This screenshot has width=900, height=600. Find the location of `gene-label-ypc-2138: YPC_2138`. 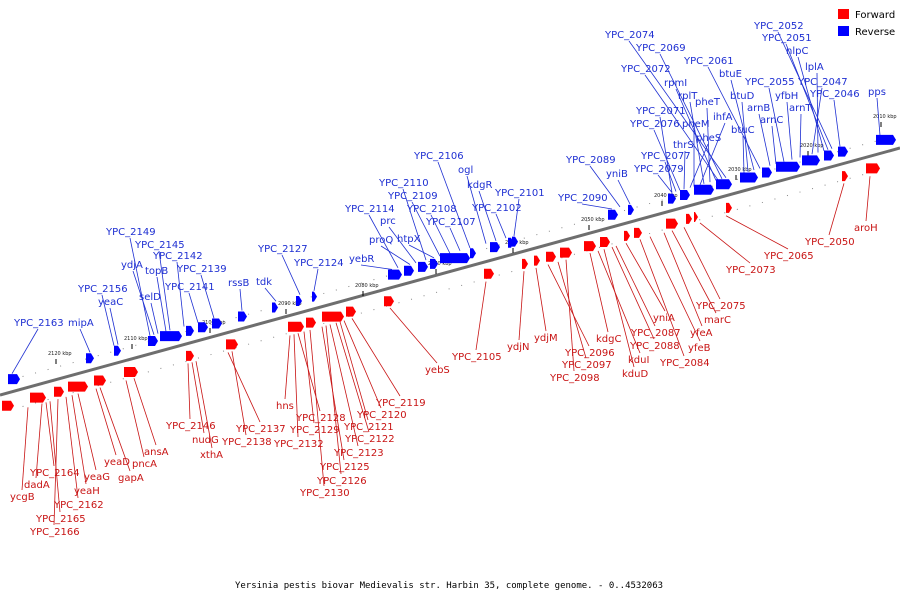

gene-label-ypc-2138: YPC_2138 is located at coordinates (246, 442).